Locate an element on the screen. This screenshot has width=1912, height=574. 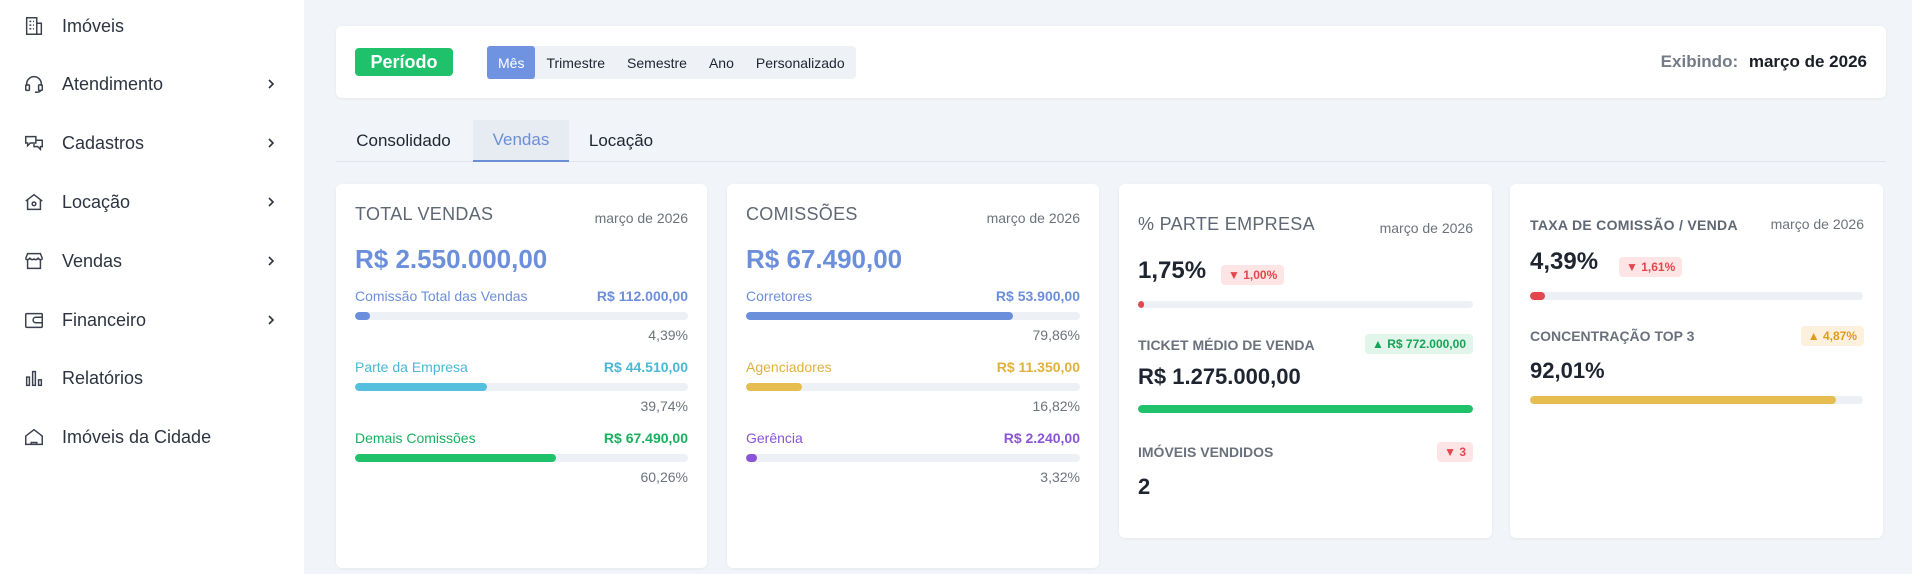
row-label-parte-empresa: Parte da Empresa is located at coordinates (411, 367).